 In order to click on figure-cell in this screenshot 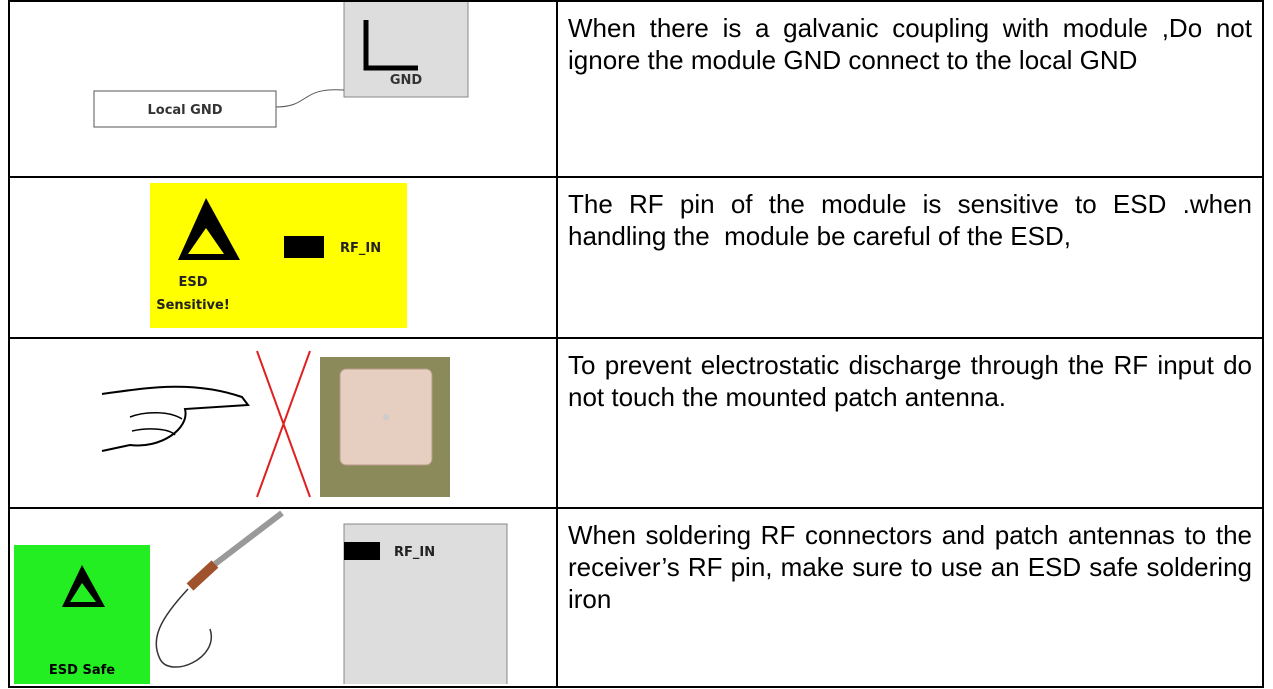, I will do `click(283, 423)`.